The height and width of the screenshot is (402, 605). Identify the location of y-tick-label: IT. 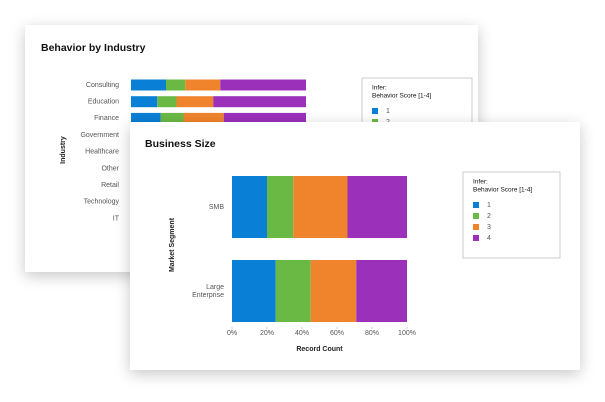
(116, 218).